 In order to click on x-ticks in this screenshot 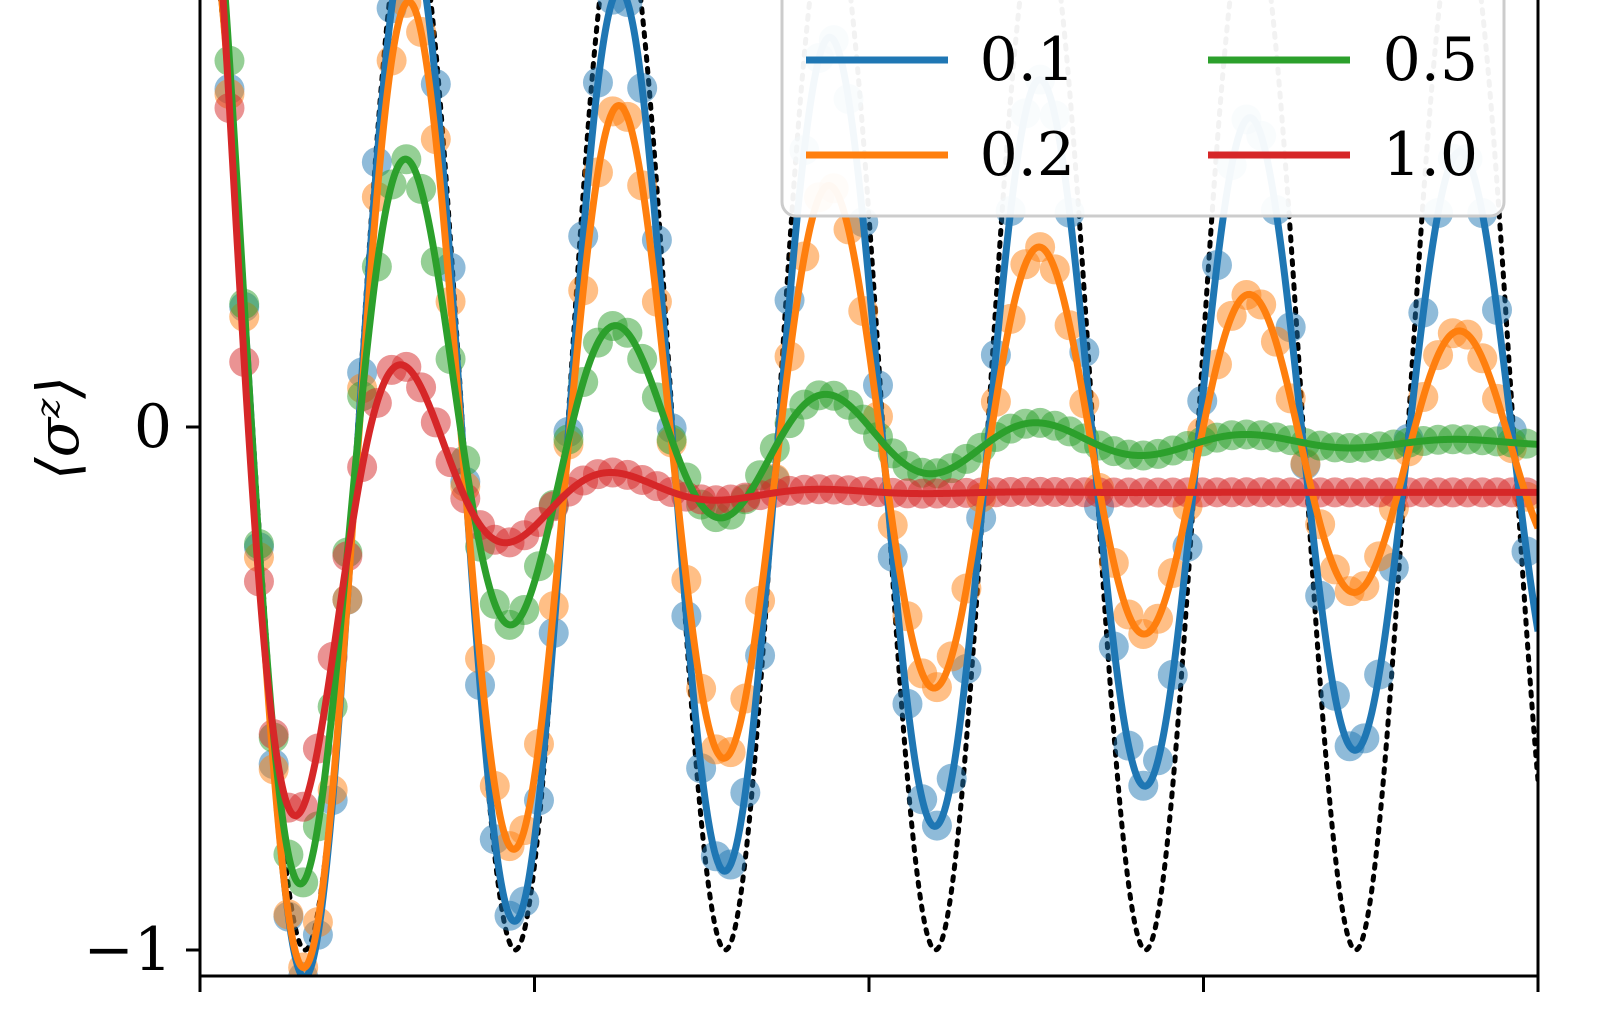, I will do `click(869, 984)`.